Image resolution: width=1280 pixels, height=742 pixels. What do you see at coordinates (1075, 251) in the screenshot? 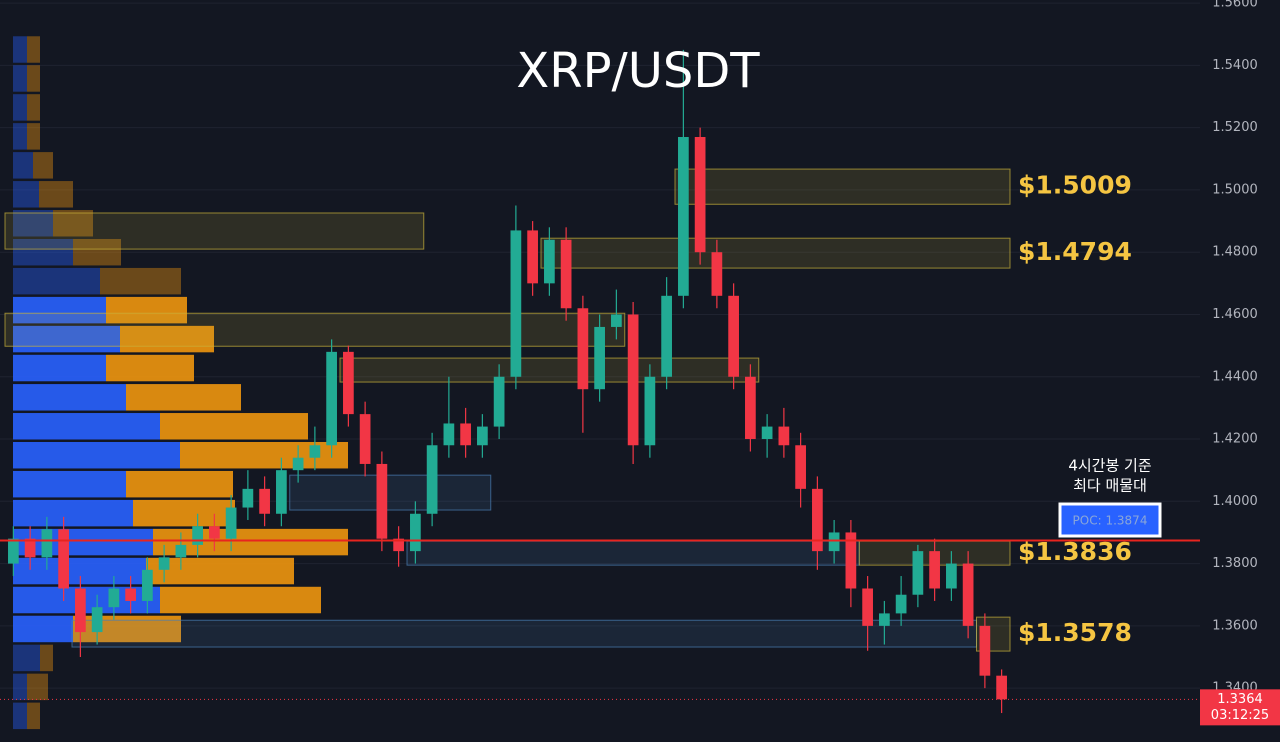
I see `zone-label: $1.4794` at bounding box center [1075, 251].